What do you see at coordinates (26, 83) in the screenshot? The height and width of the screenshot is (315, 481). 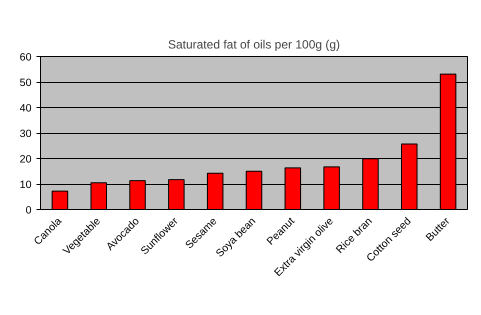 I see `y-tick-label: 50` at bounding box center [26, 83].